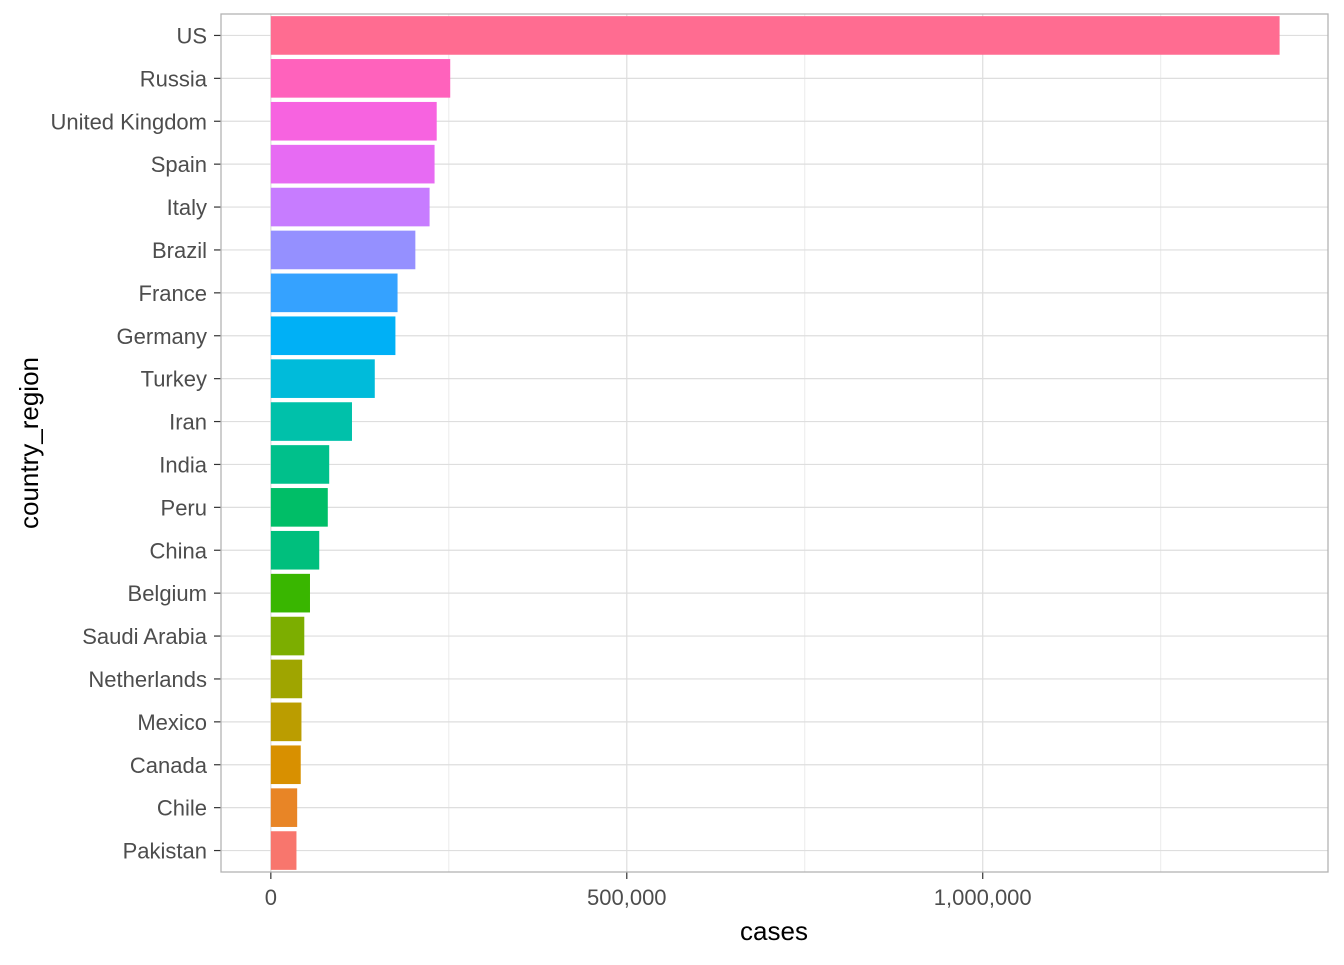 This screenshot has height=965, width=1344. What do you see at coordinates (286, 722) in the screenshot?
I see `bar-mexico` at bounding box center [286, 722].